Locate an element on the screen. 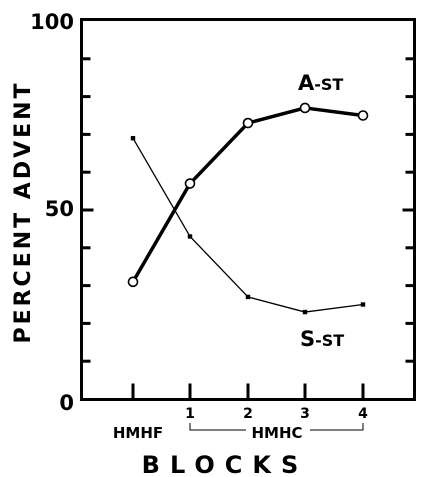  series-label-s-suffix: -ST is located at coordinates (329, 340).